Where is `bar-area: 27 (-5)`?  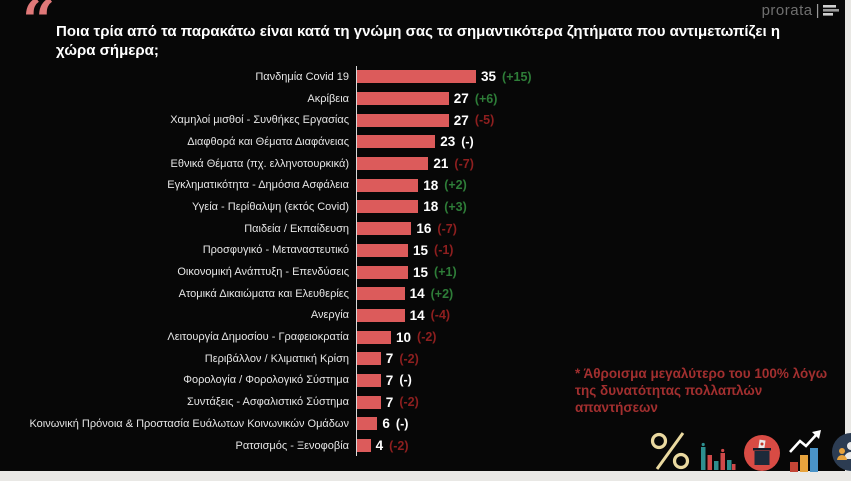 bar-area: 27 (-5) is located at coordinates (600, 120).